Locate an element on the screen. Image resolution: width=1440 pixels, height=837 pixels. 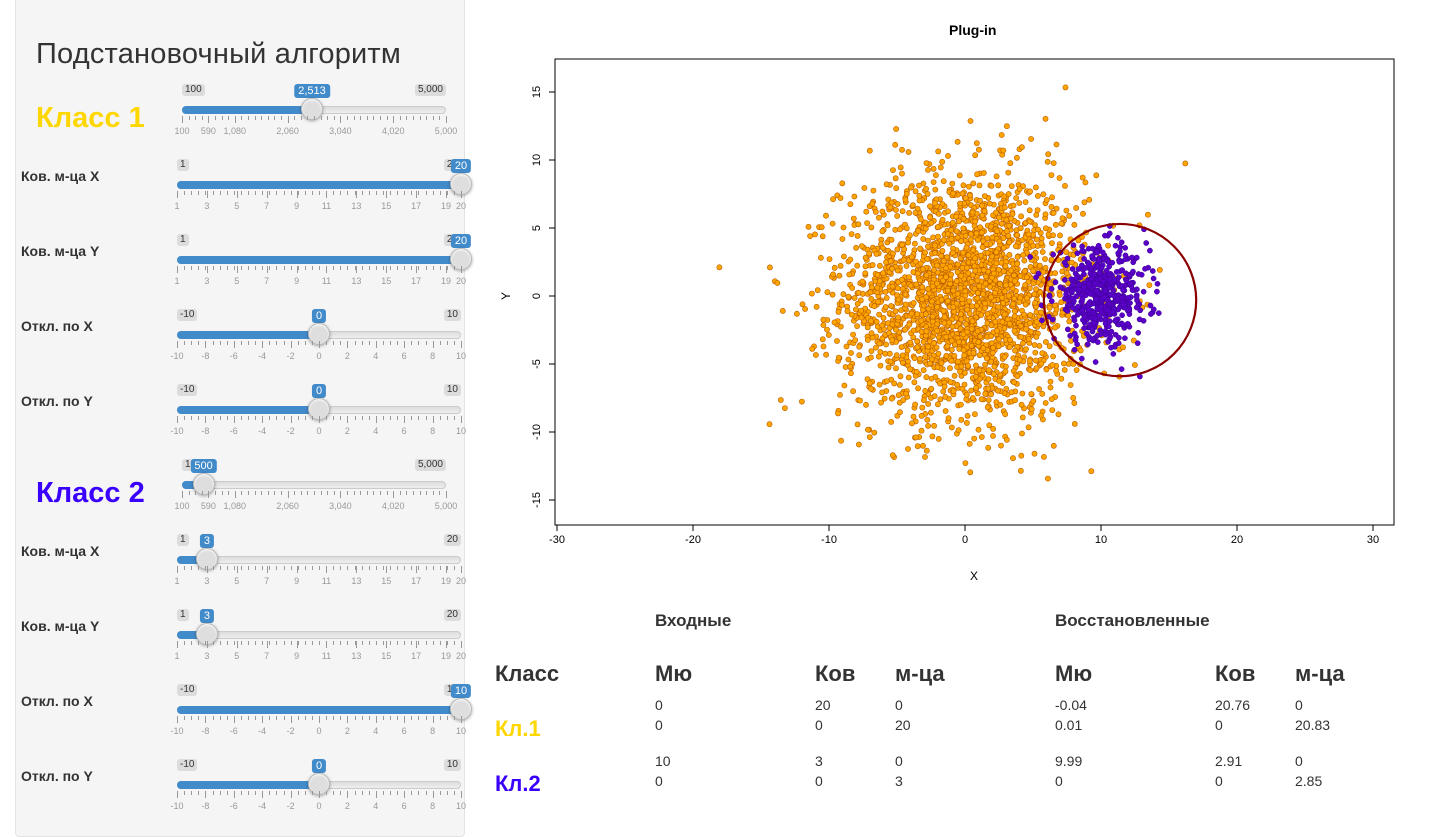
table-cell: 10 is located at coordinates (663, 761).